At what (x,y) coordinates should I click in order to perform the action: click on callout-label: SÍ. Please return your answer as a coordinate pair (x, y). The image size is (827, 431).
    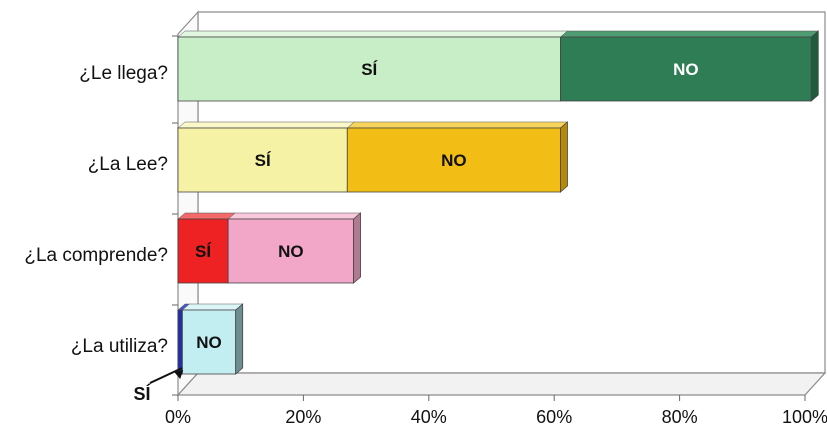
    Looking at the image, I should click on (142, 393).